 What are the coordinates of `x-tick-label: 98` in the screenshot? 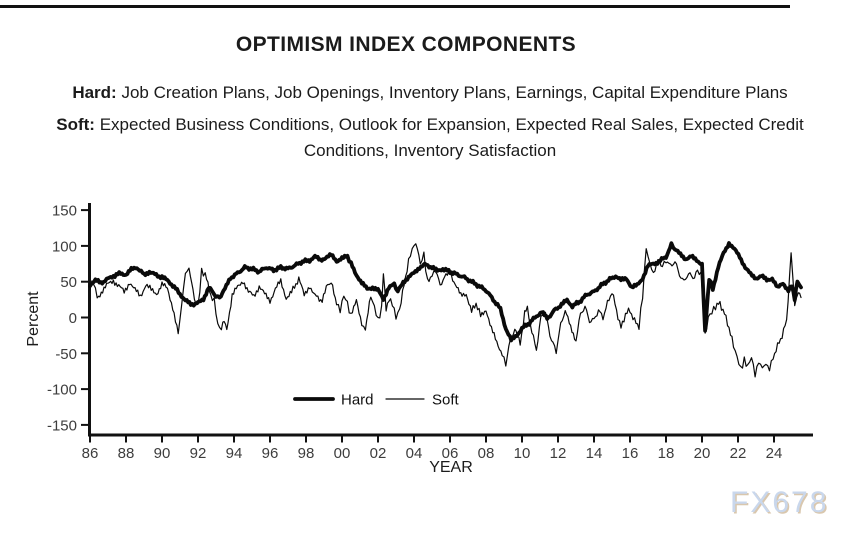 It's located at (306, 453).